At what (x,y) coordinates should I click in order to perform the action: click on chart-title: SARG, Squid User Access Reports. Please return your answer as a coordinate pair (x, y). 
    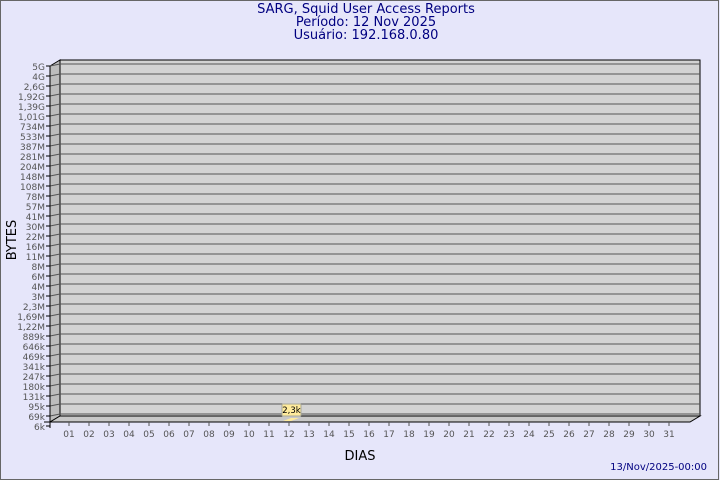
    Looking at the image, I should click on (366, 9).